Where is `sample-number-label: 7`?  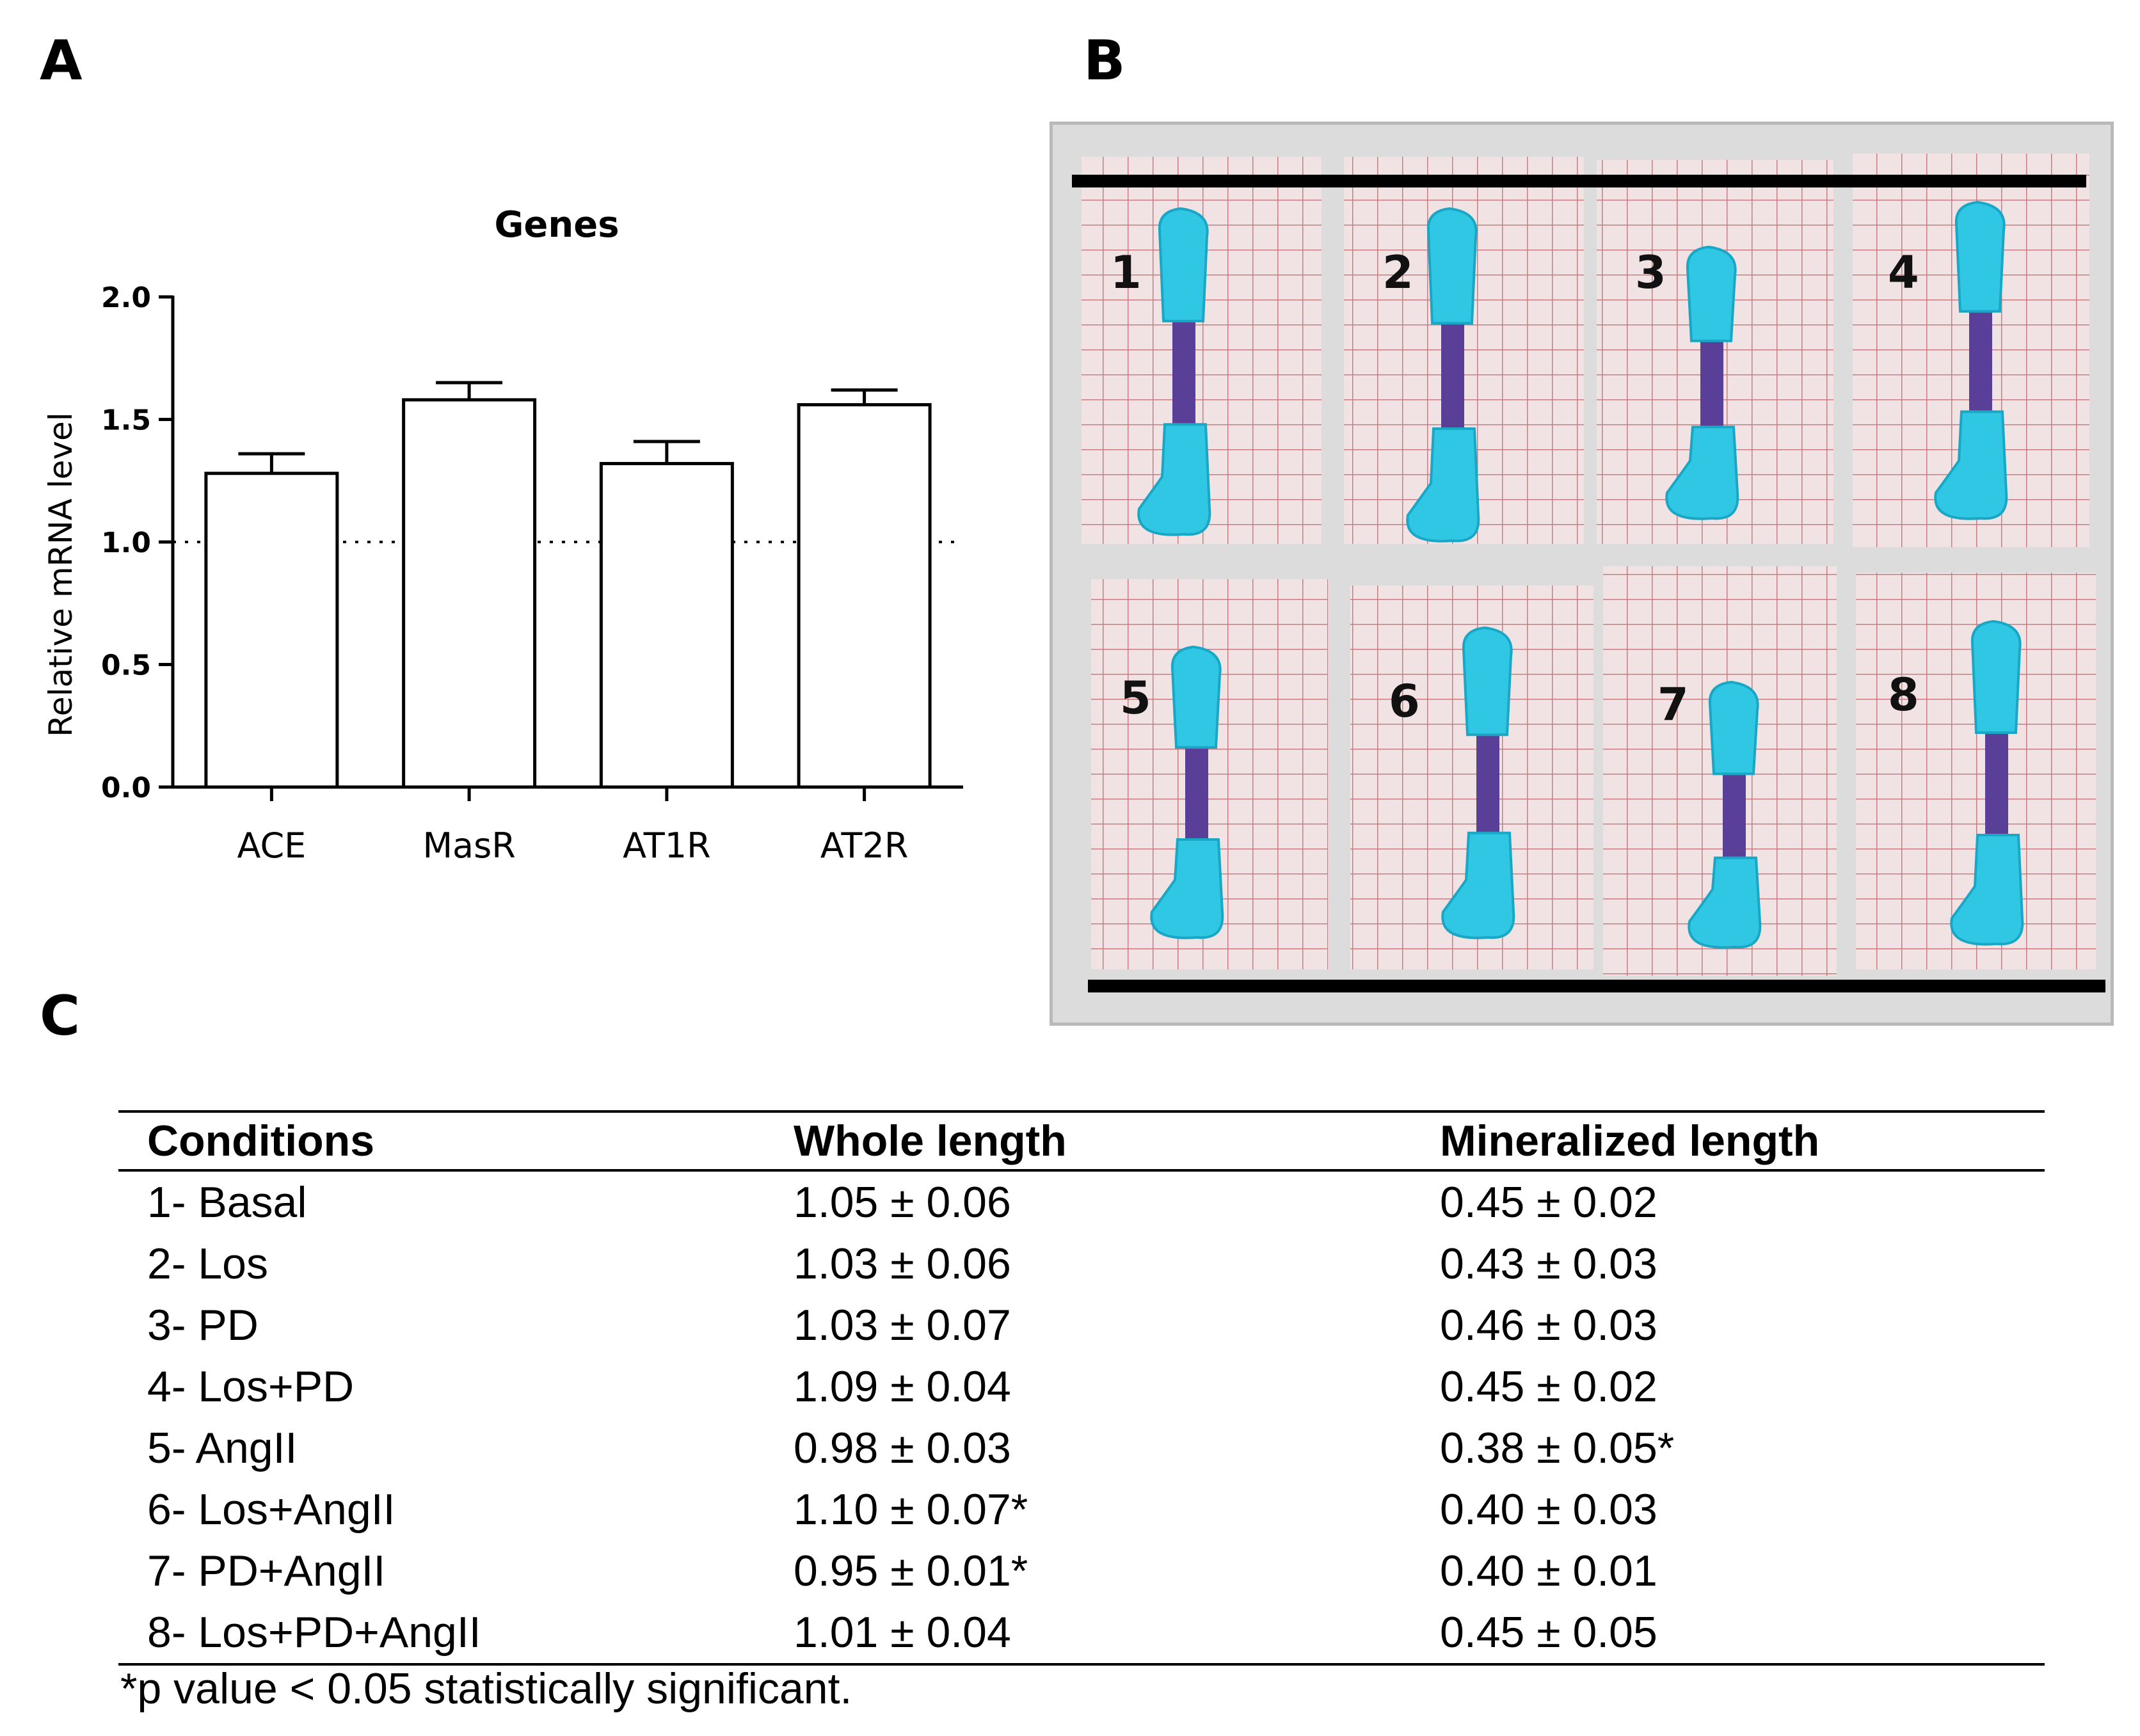 sample-number-label: 7 is located at coordinates (1673, 704).